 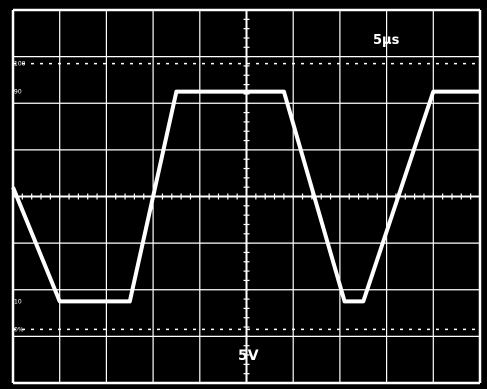 What do you see at coordinates (20, 64) in the screenshot?
I see `marker-100: 100` at bounding box center [20, 64].